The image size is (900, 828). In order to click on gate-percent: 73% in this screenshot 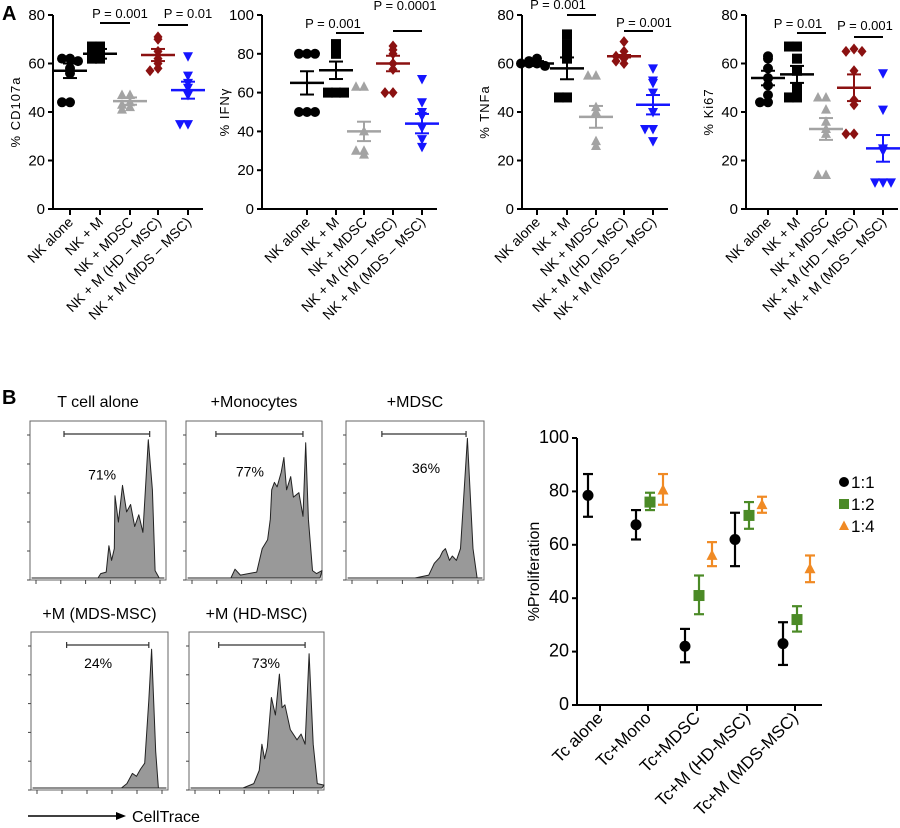, I will do `click(266, 663)`.